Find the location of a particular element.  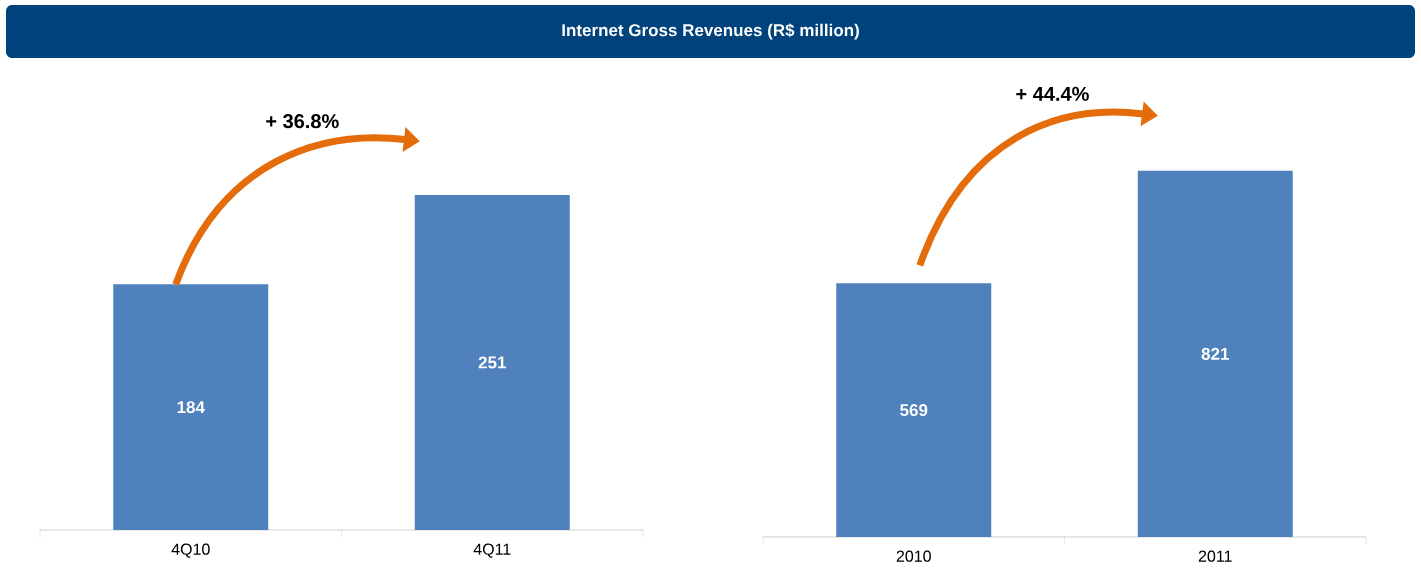

text: + 44.4% is located at coordinates (1052, 93).